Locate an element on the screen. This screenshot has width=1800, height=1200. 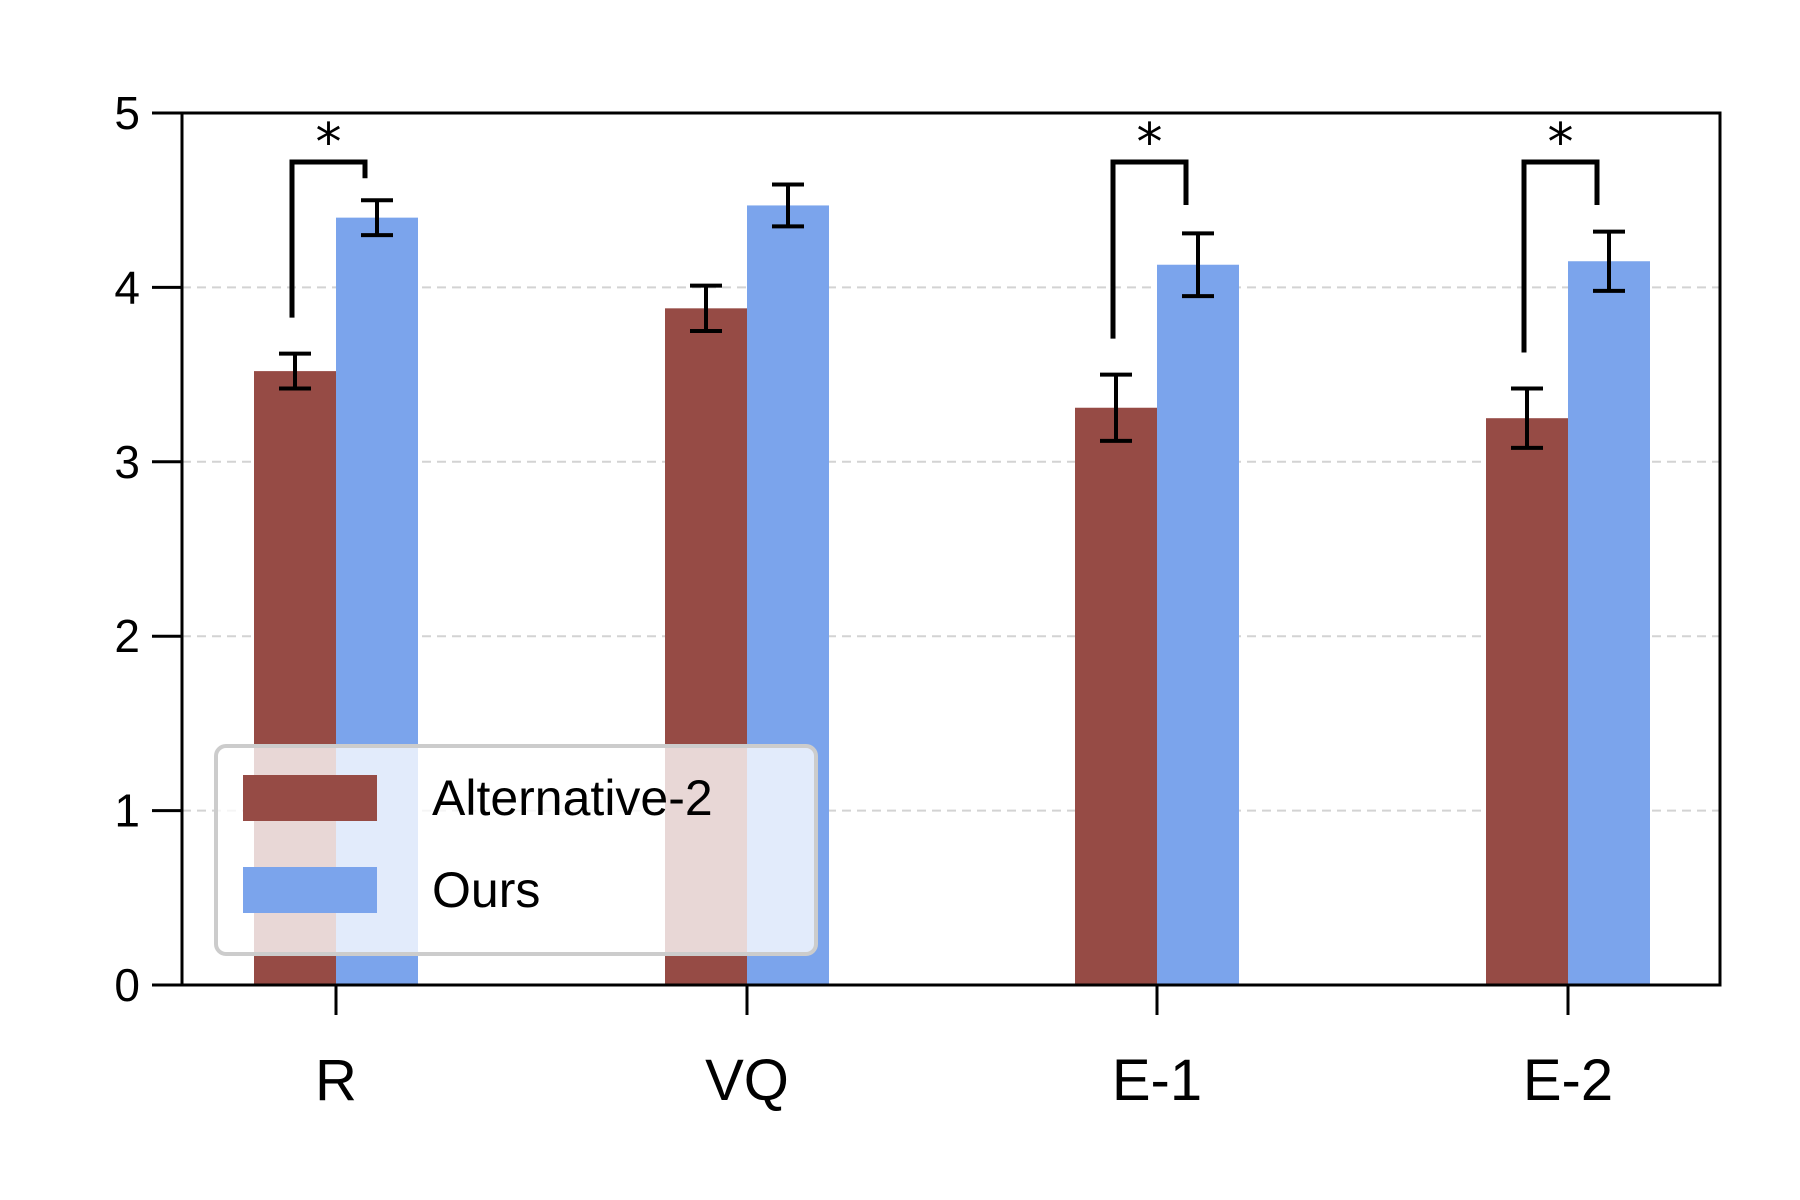
x-tick-label: E-1 is located at coordinates (1157, 1080).